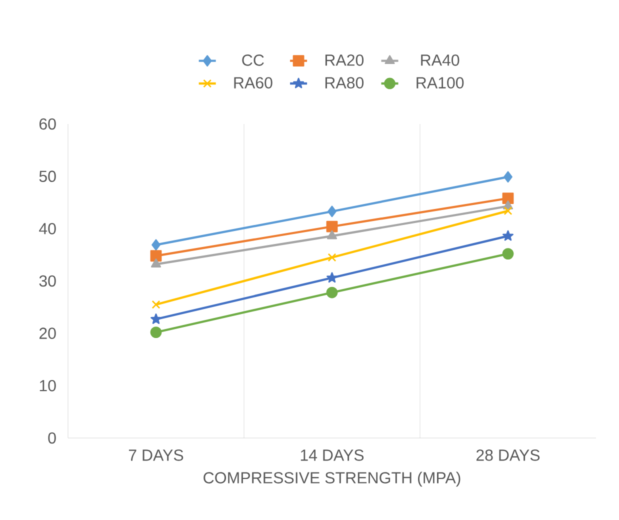 This screenshot has height=520, width=619. I want to click on y-tick-label: 30, so click(47, 281).